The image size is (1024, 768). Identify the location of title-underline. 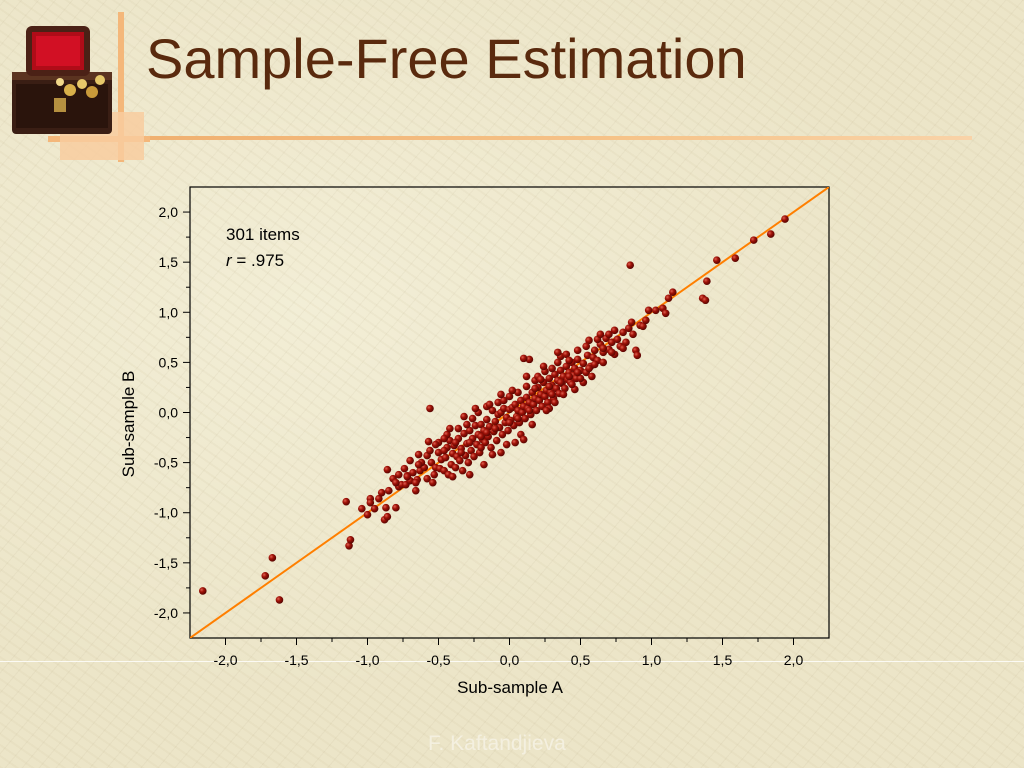
(561, 138).